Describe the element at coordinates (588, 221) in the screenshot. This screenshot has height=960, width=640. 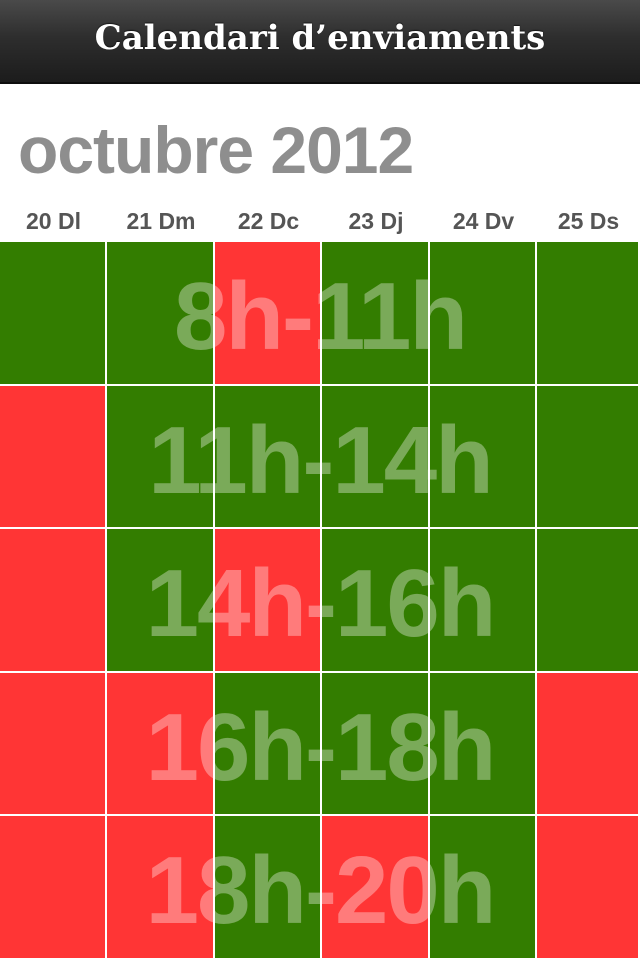
I see `day-header: 25 Ds` at that location.